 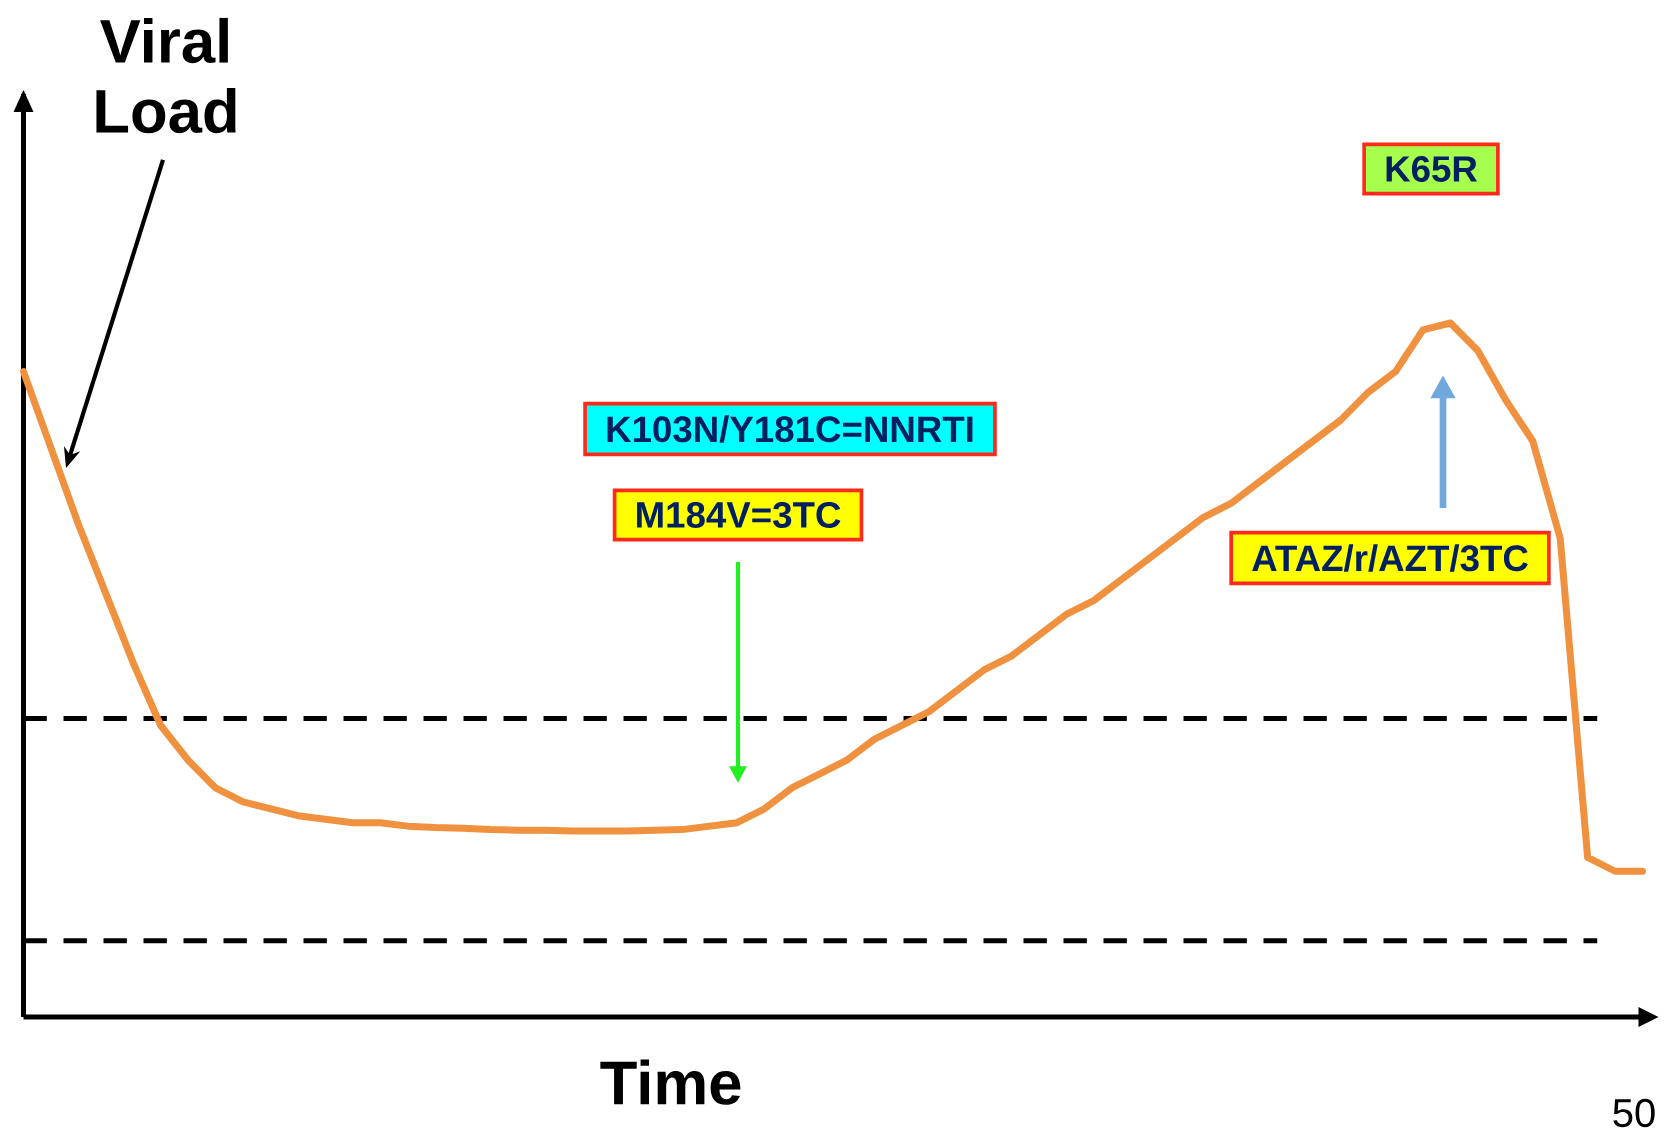 I want to click on text: 50, so click(x=1634, y=1113).